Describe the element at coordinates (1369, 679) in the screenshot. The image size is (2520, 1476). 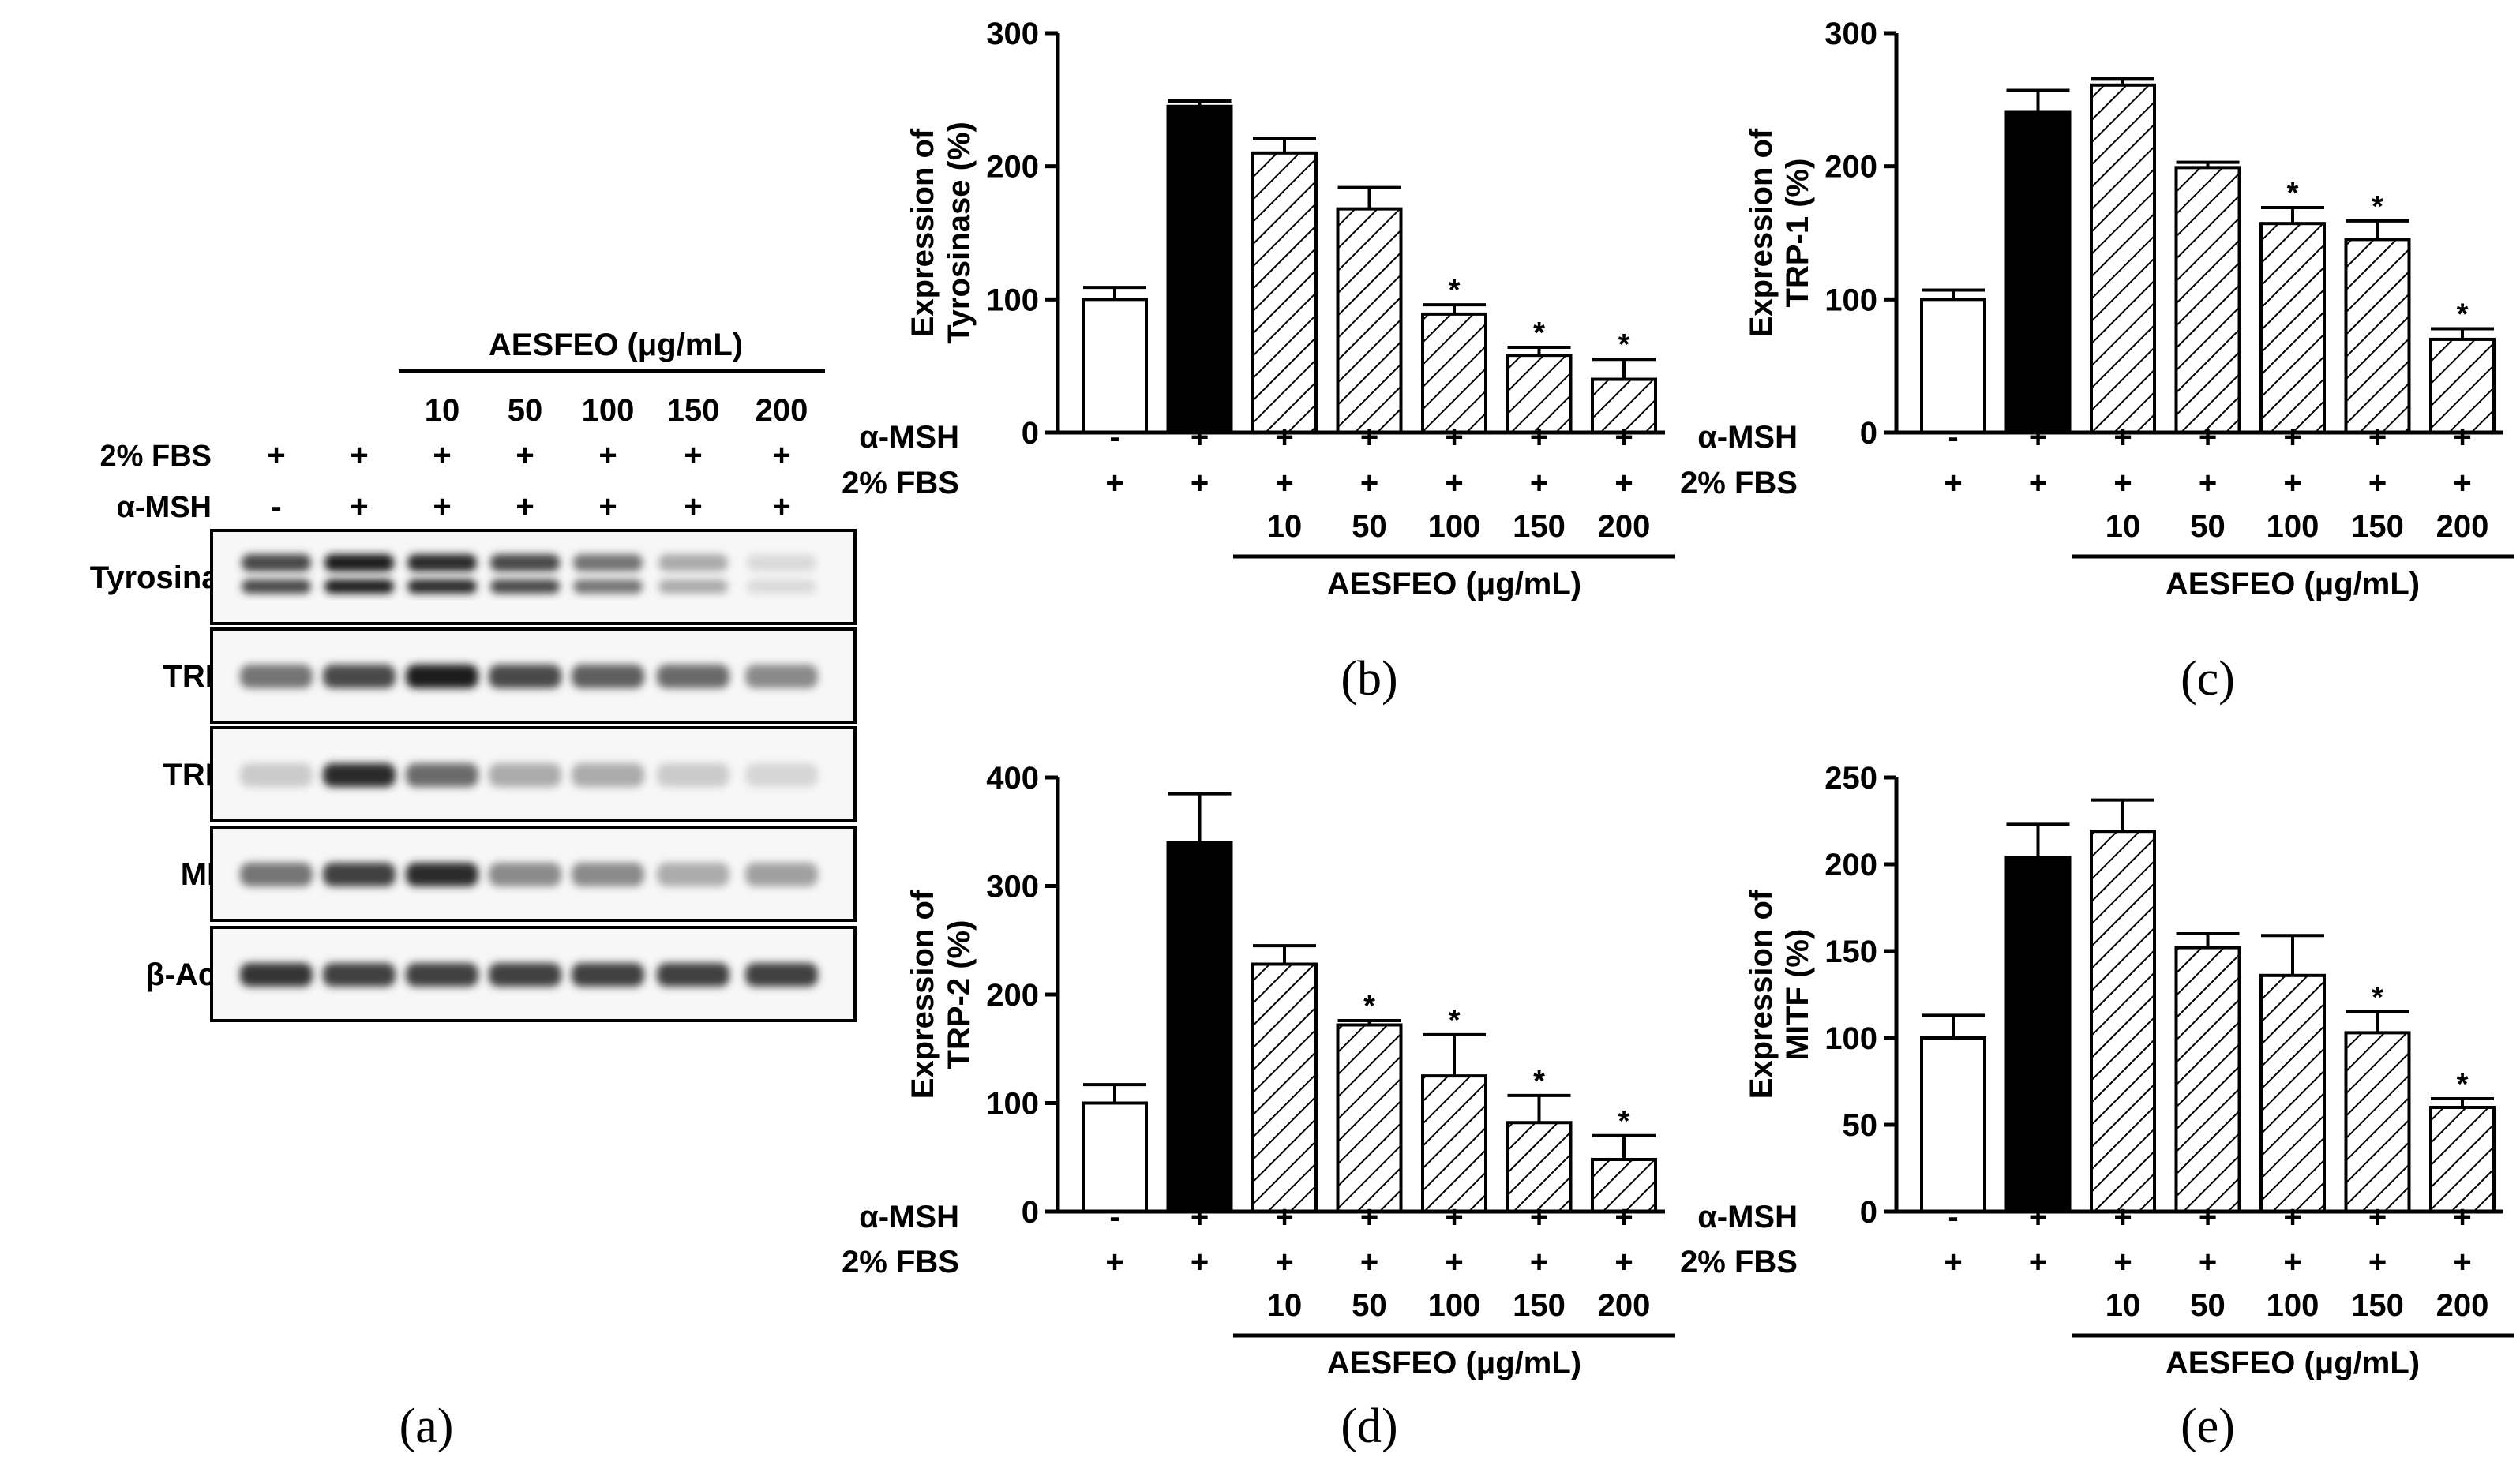
I see `panel-label: (b)` at that location.